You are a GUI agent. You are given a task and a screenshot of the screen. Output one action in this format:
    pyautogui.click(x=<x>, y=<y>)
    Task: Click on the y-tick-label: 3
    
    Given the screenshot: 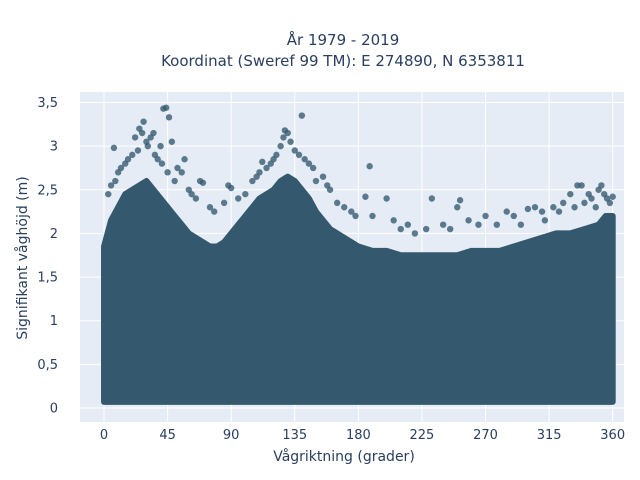 What is the action you would take?
    pyautogui.click(x=54, y=147)
    